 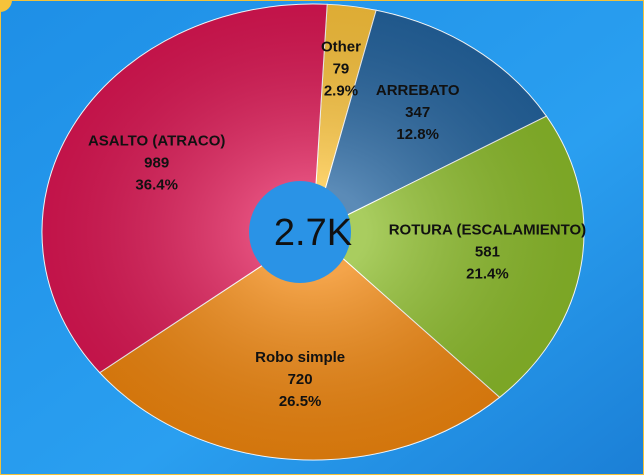 What do you see at coordinates (487, 252) in the screenshot?
I see `slice-value: 581` at bounding box center [487, 252].